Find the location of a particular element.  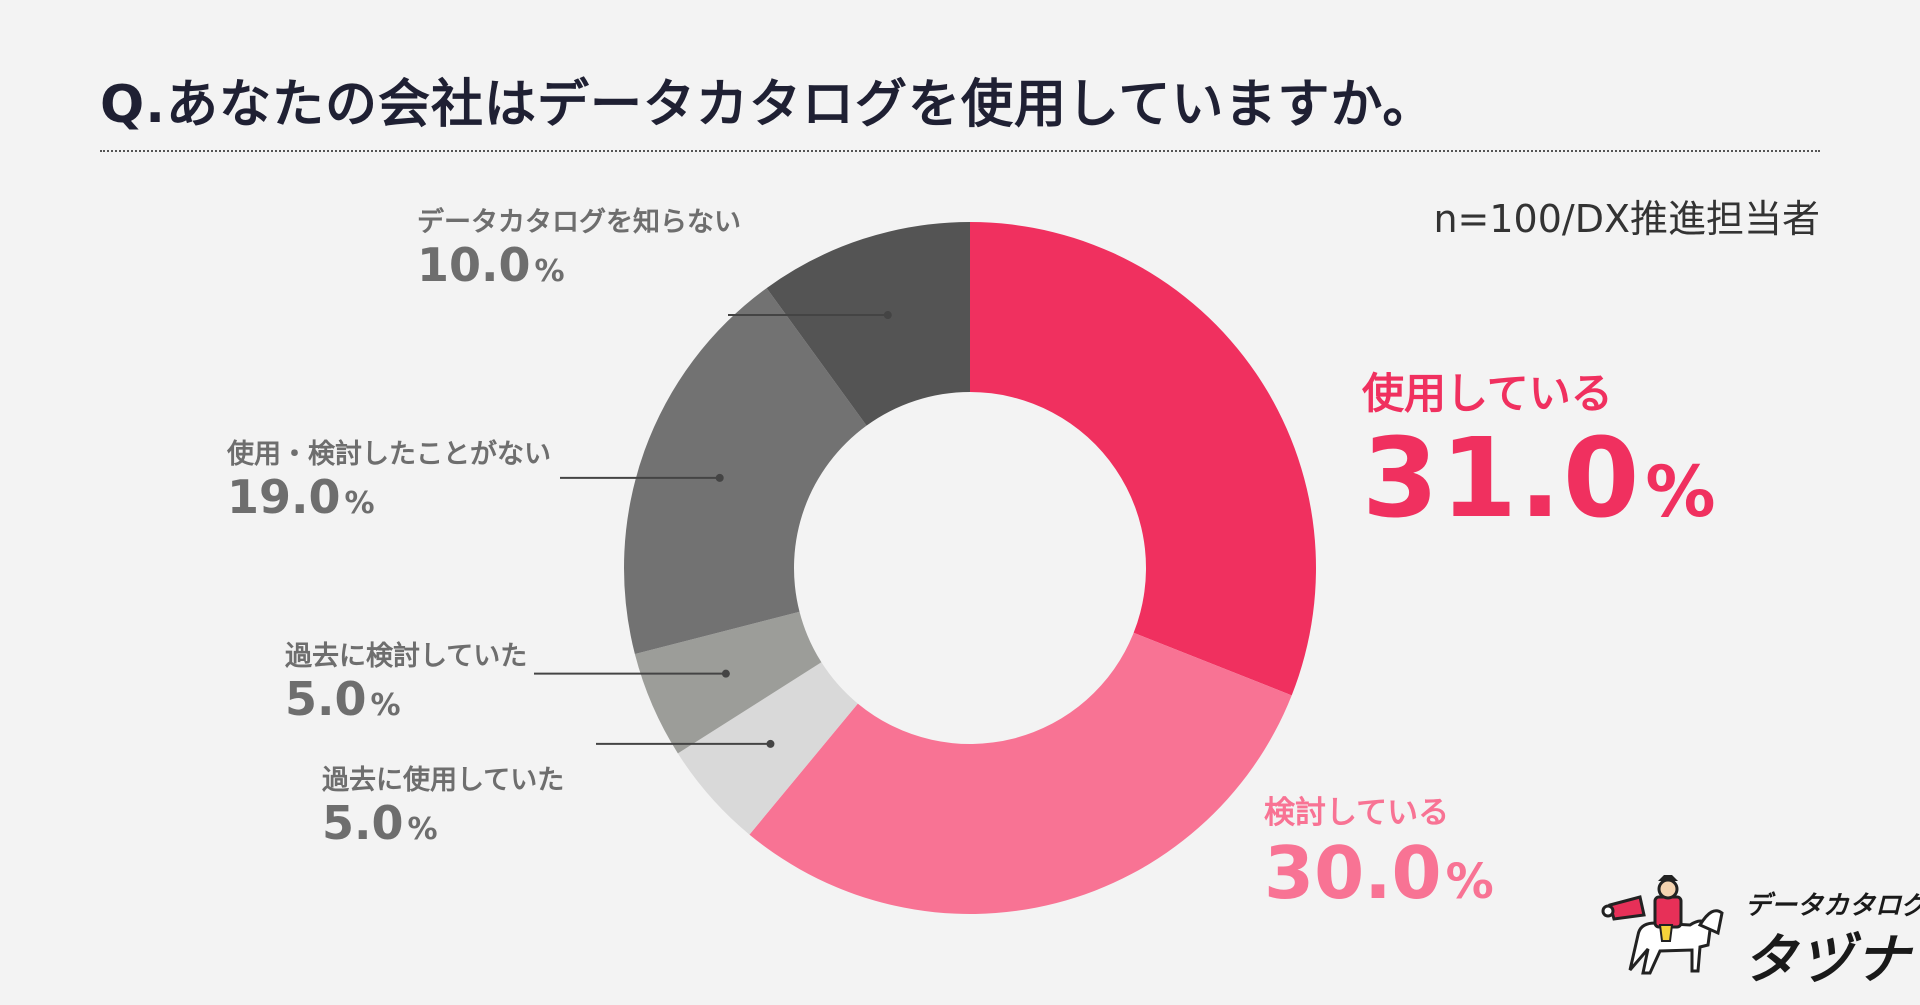

slice-label-past-used: 過去に使用していた 5.0% is located at coordinates (443, 804).